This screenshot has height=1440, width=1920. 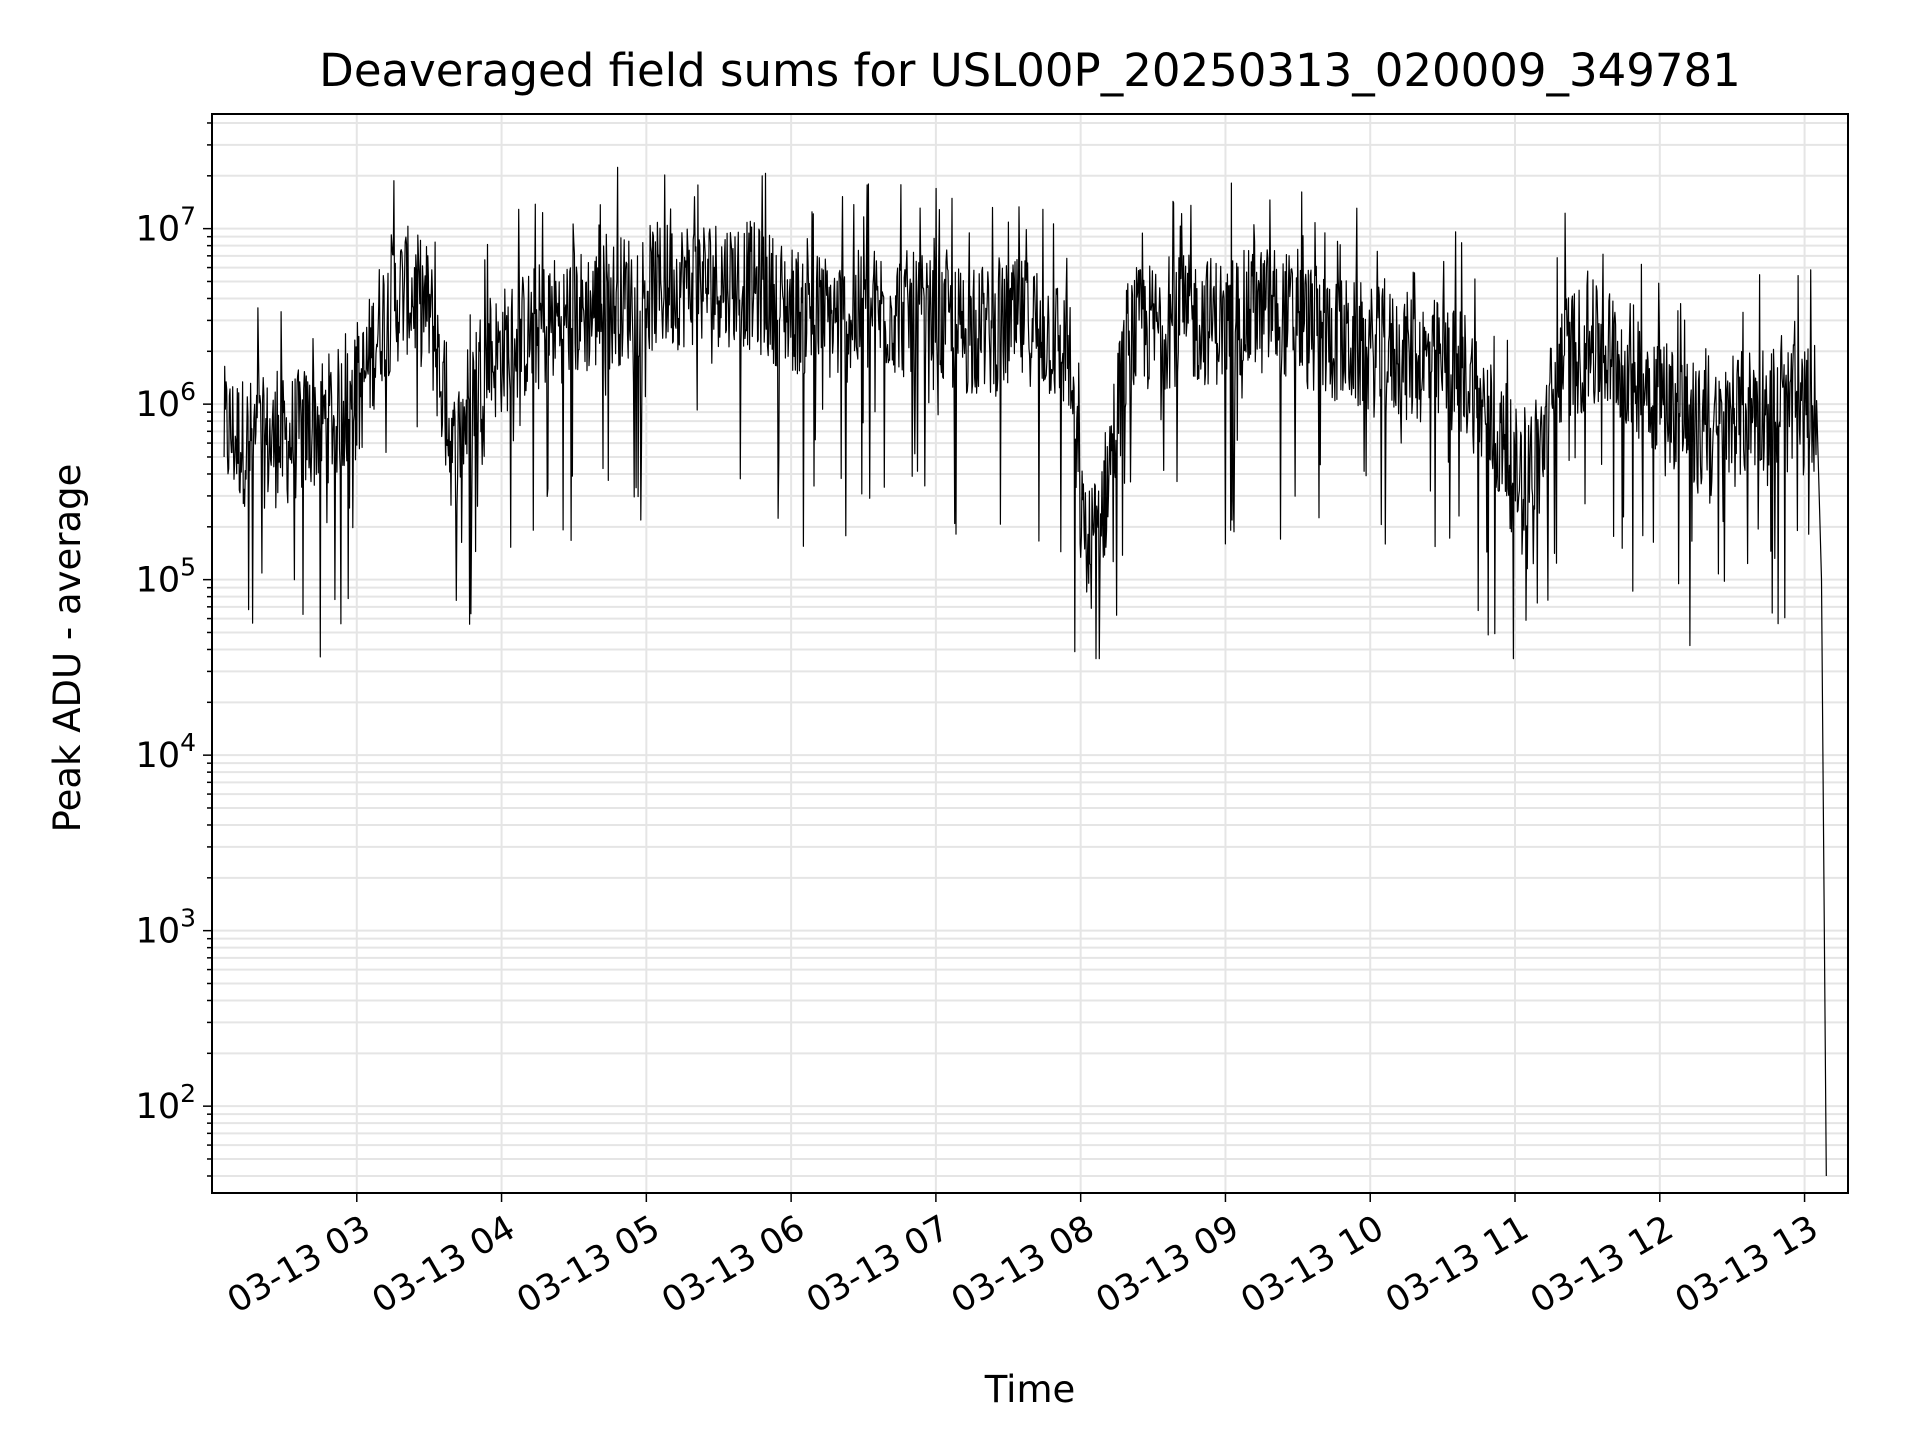 What do you see at coordinates (166, 928) in the screenshot?
I see `y-tick-label: 10³` at bounding box center [166, 928].